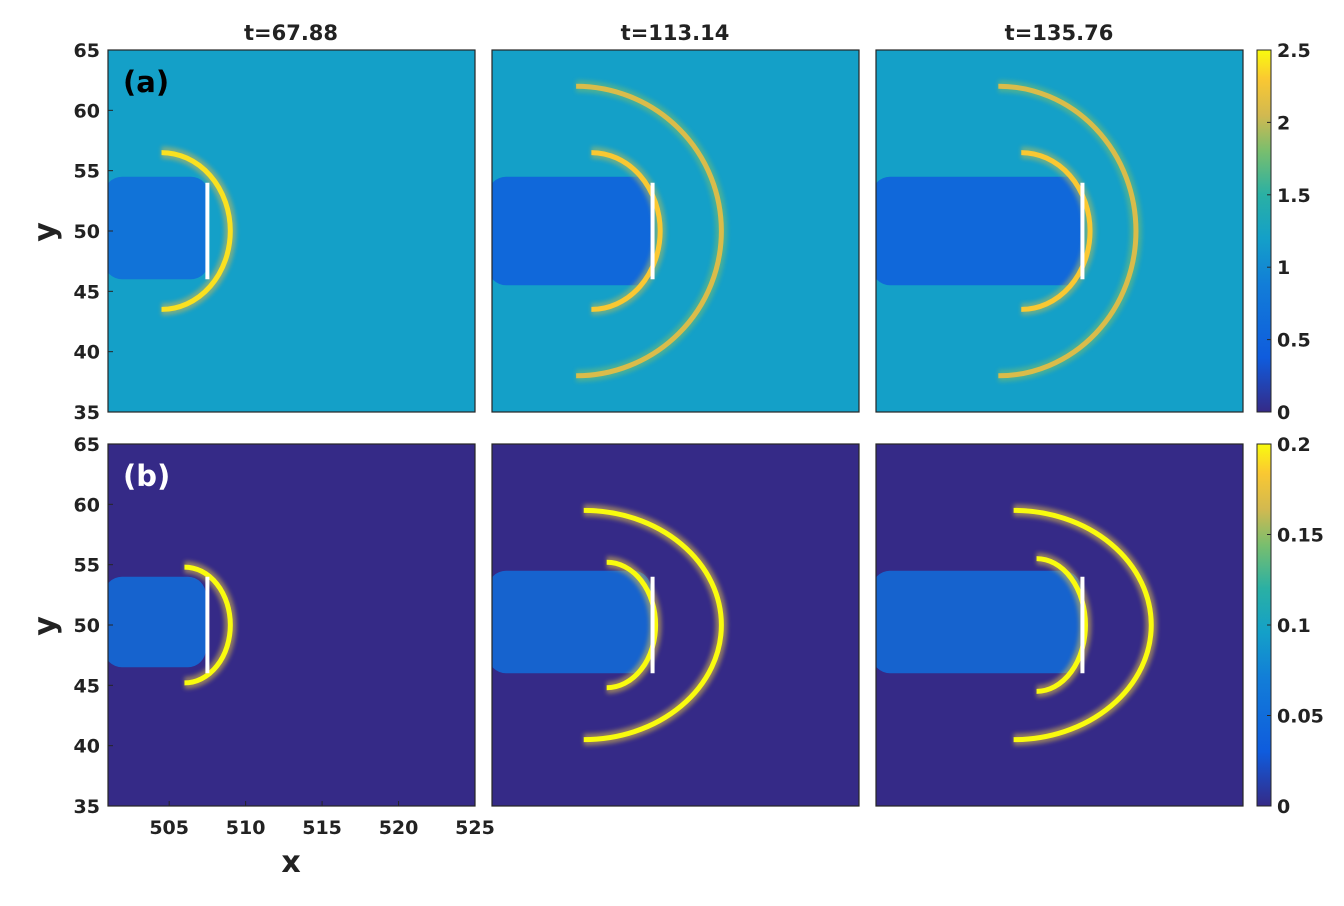 This screenshot has width=1344, height=906. What do you see at coordinates (246, 828) in the screenshot?
I see `x-tick-label: 510` at bounding box center [246, 828].